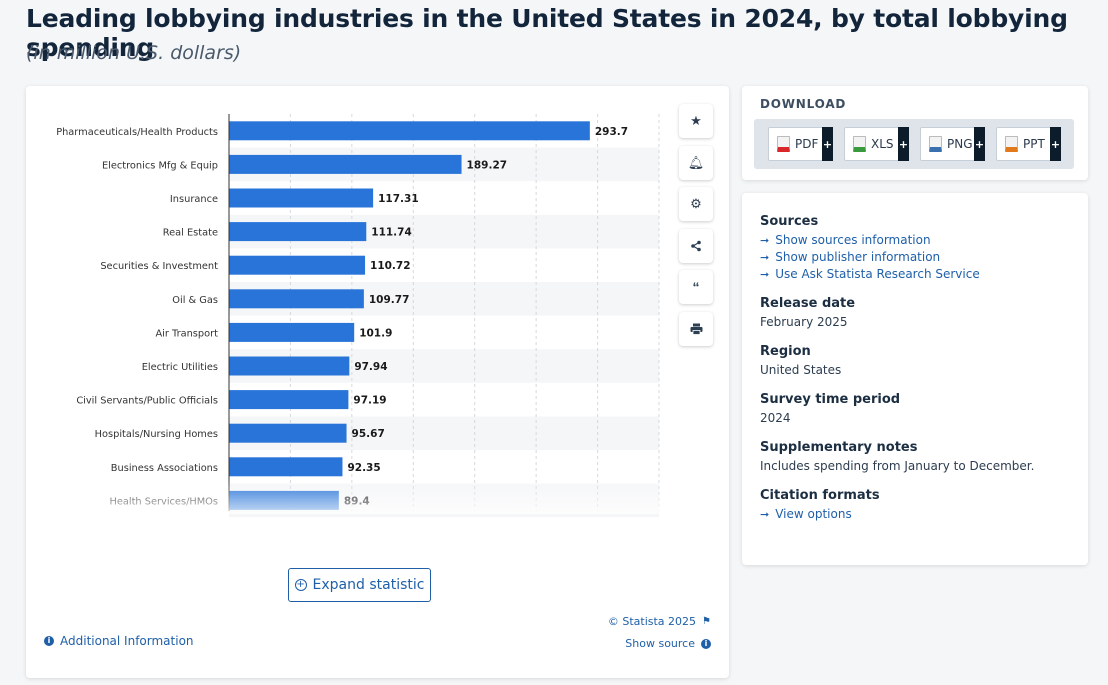  I want to click on pdf-label: PDF, so click(807, 144).